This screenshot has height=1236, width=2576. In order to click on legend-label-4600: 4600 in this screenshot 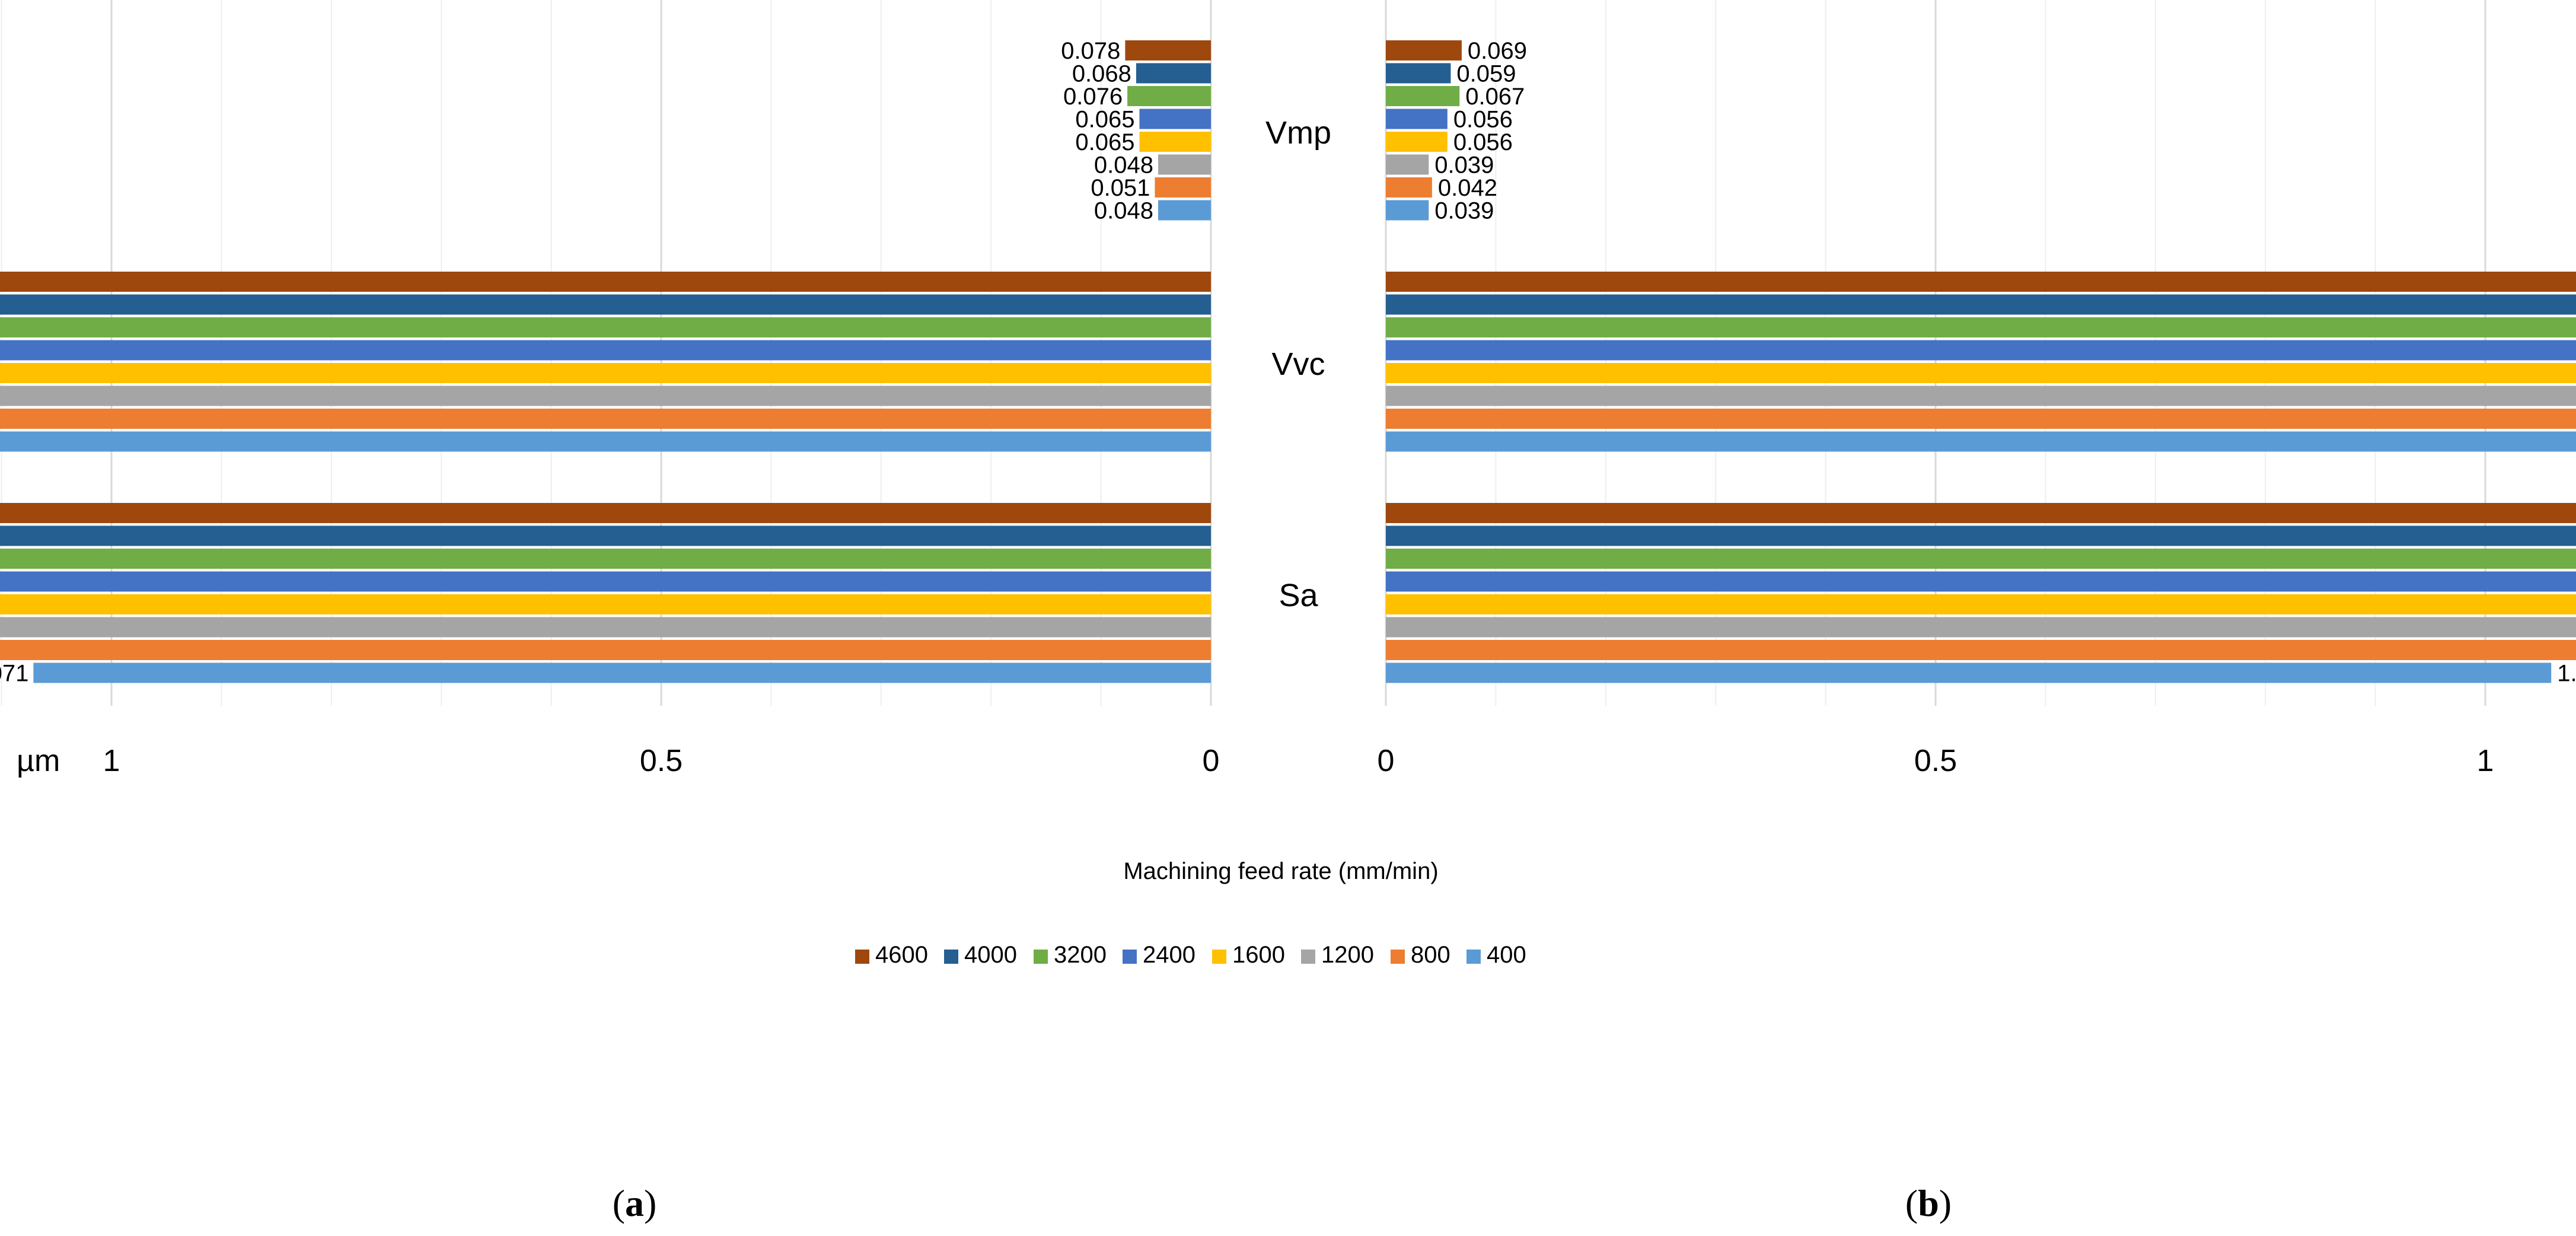, I will do `click(901, 955)`.